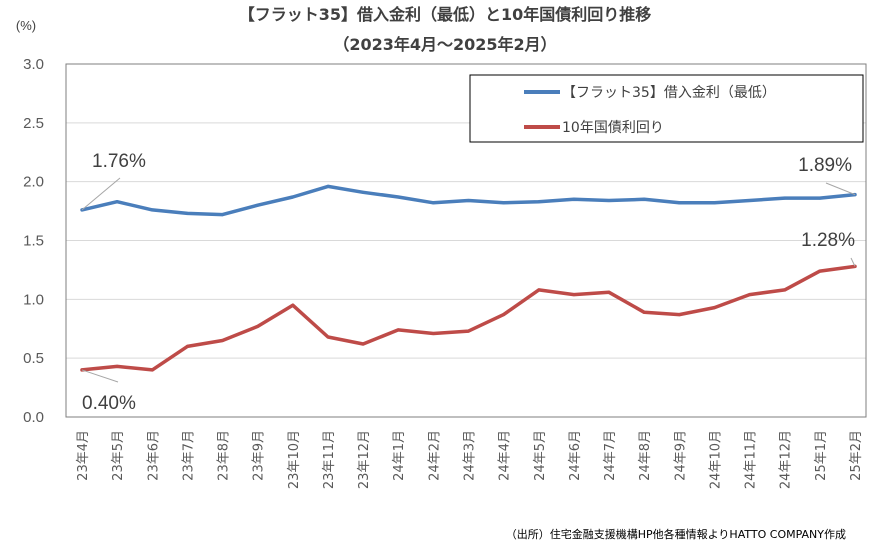 This screenshot has height=552, width=891. What do you see at coordinates (434, 455) in the screenshot?
I see `x-tick-label: 24年2月` at bounding box center [434, 455].